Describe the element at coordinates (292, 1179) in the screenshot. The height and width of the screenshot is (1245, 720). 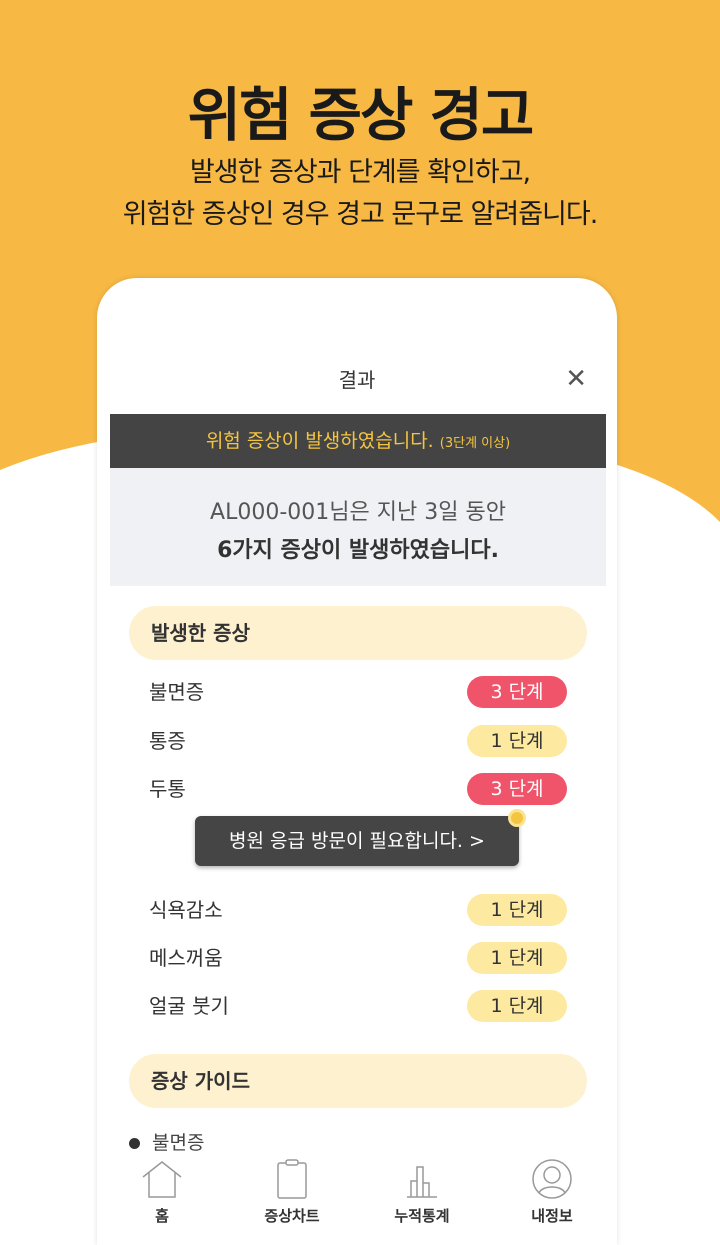
I see `clipboard-icon` at that location.